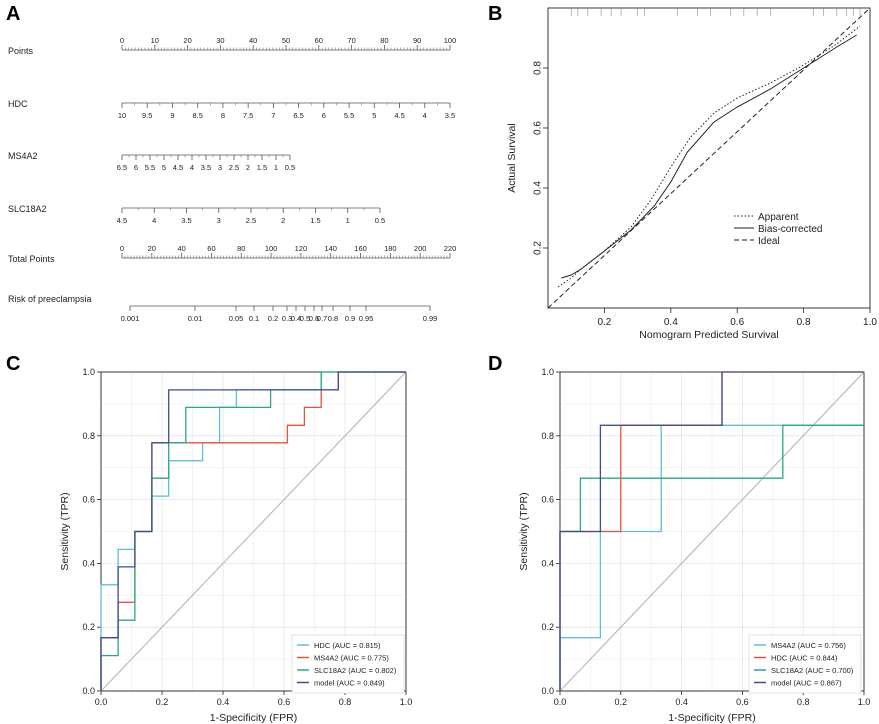 This screenshot has width=879, height=724. I want to click on roc-x-tick-label: 0.2, so click(162, 702).